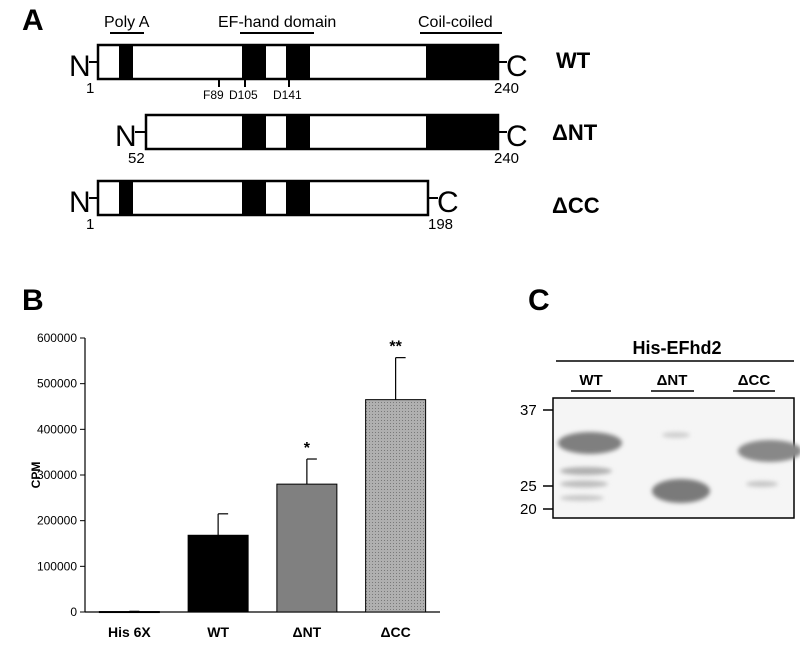 The image size is (800, 646). I want to click on panel-a-letter: A, so click(33, 20).